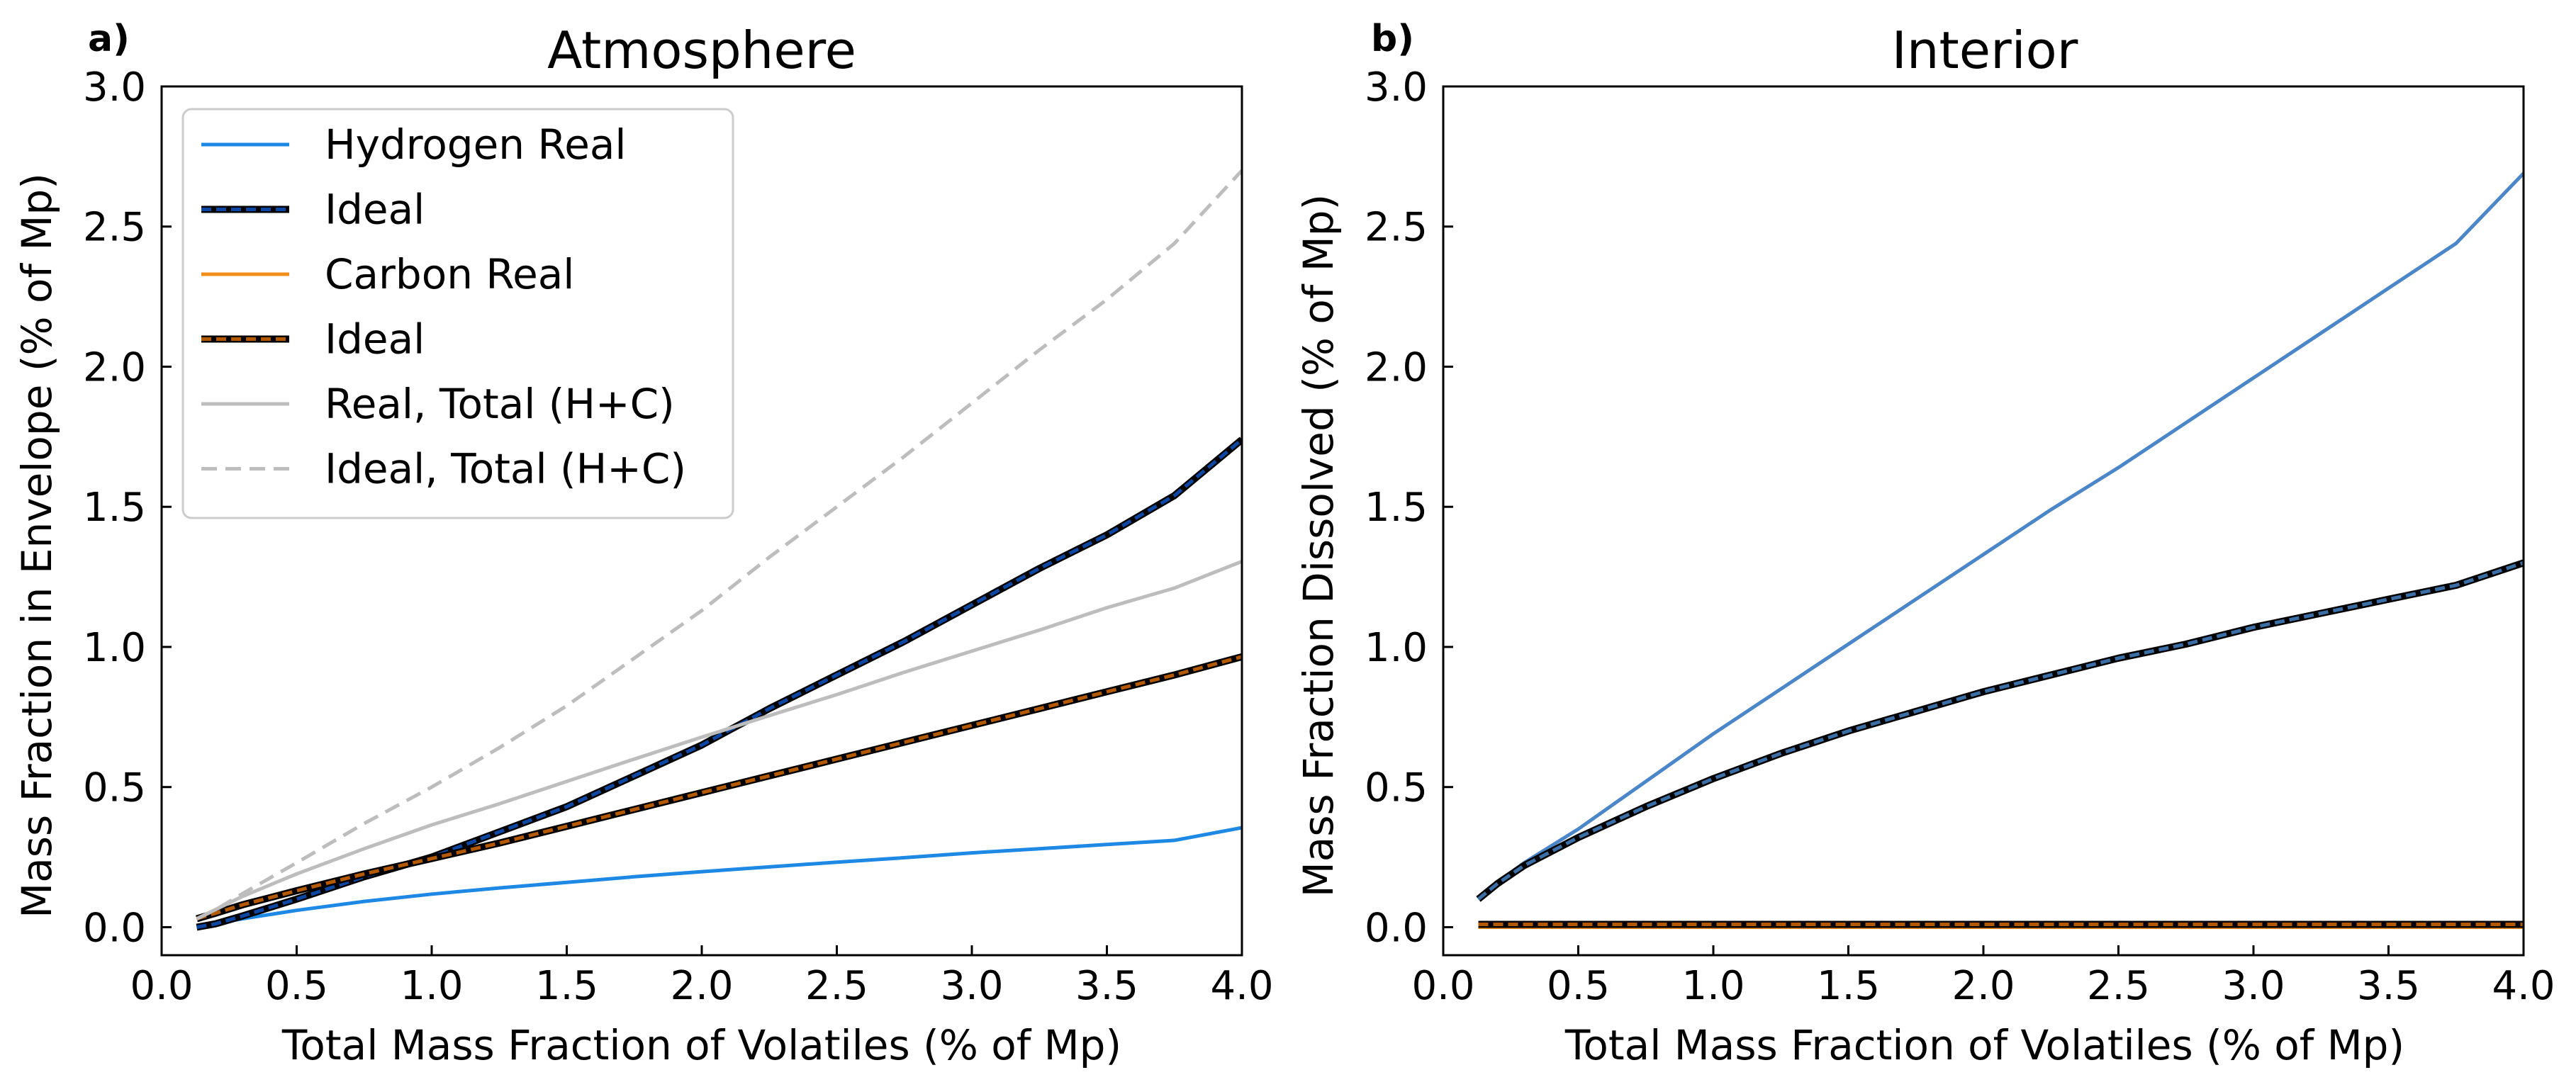 The height and width of the screenshot is (1087, 2576). Describe the element at coordinates (476, 144) in the screenshot. I see `legend-label: Hydrogen Real` at that location.